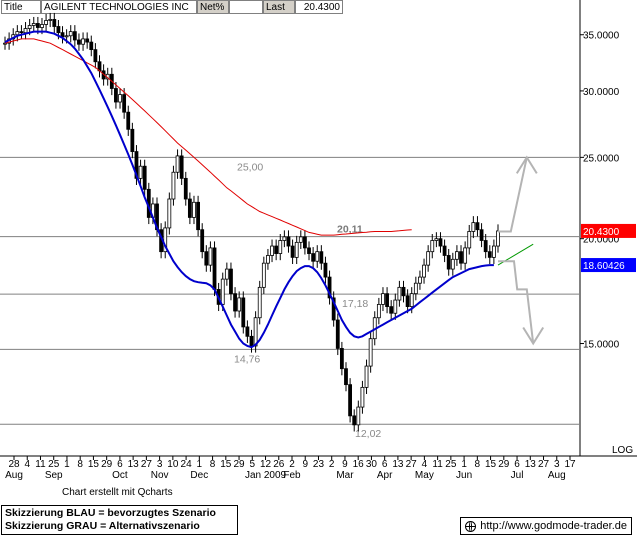 The width and height of the screenshot is (637, 539). What do you see at coordinates (187, 464) in the screenshot?
I see `x-tick-label: 24` at bounding box center [187, 464].